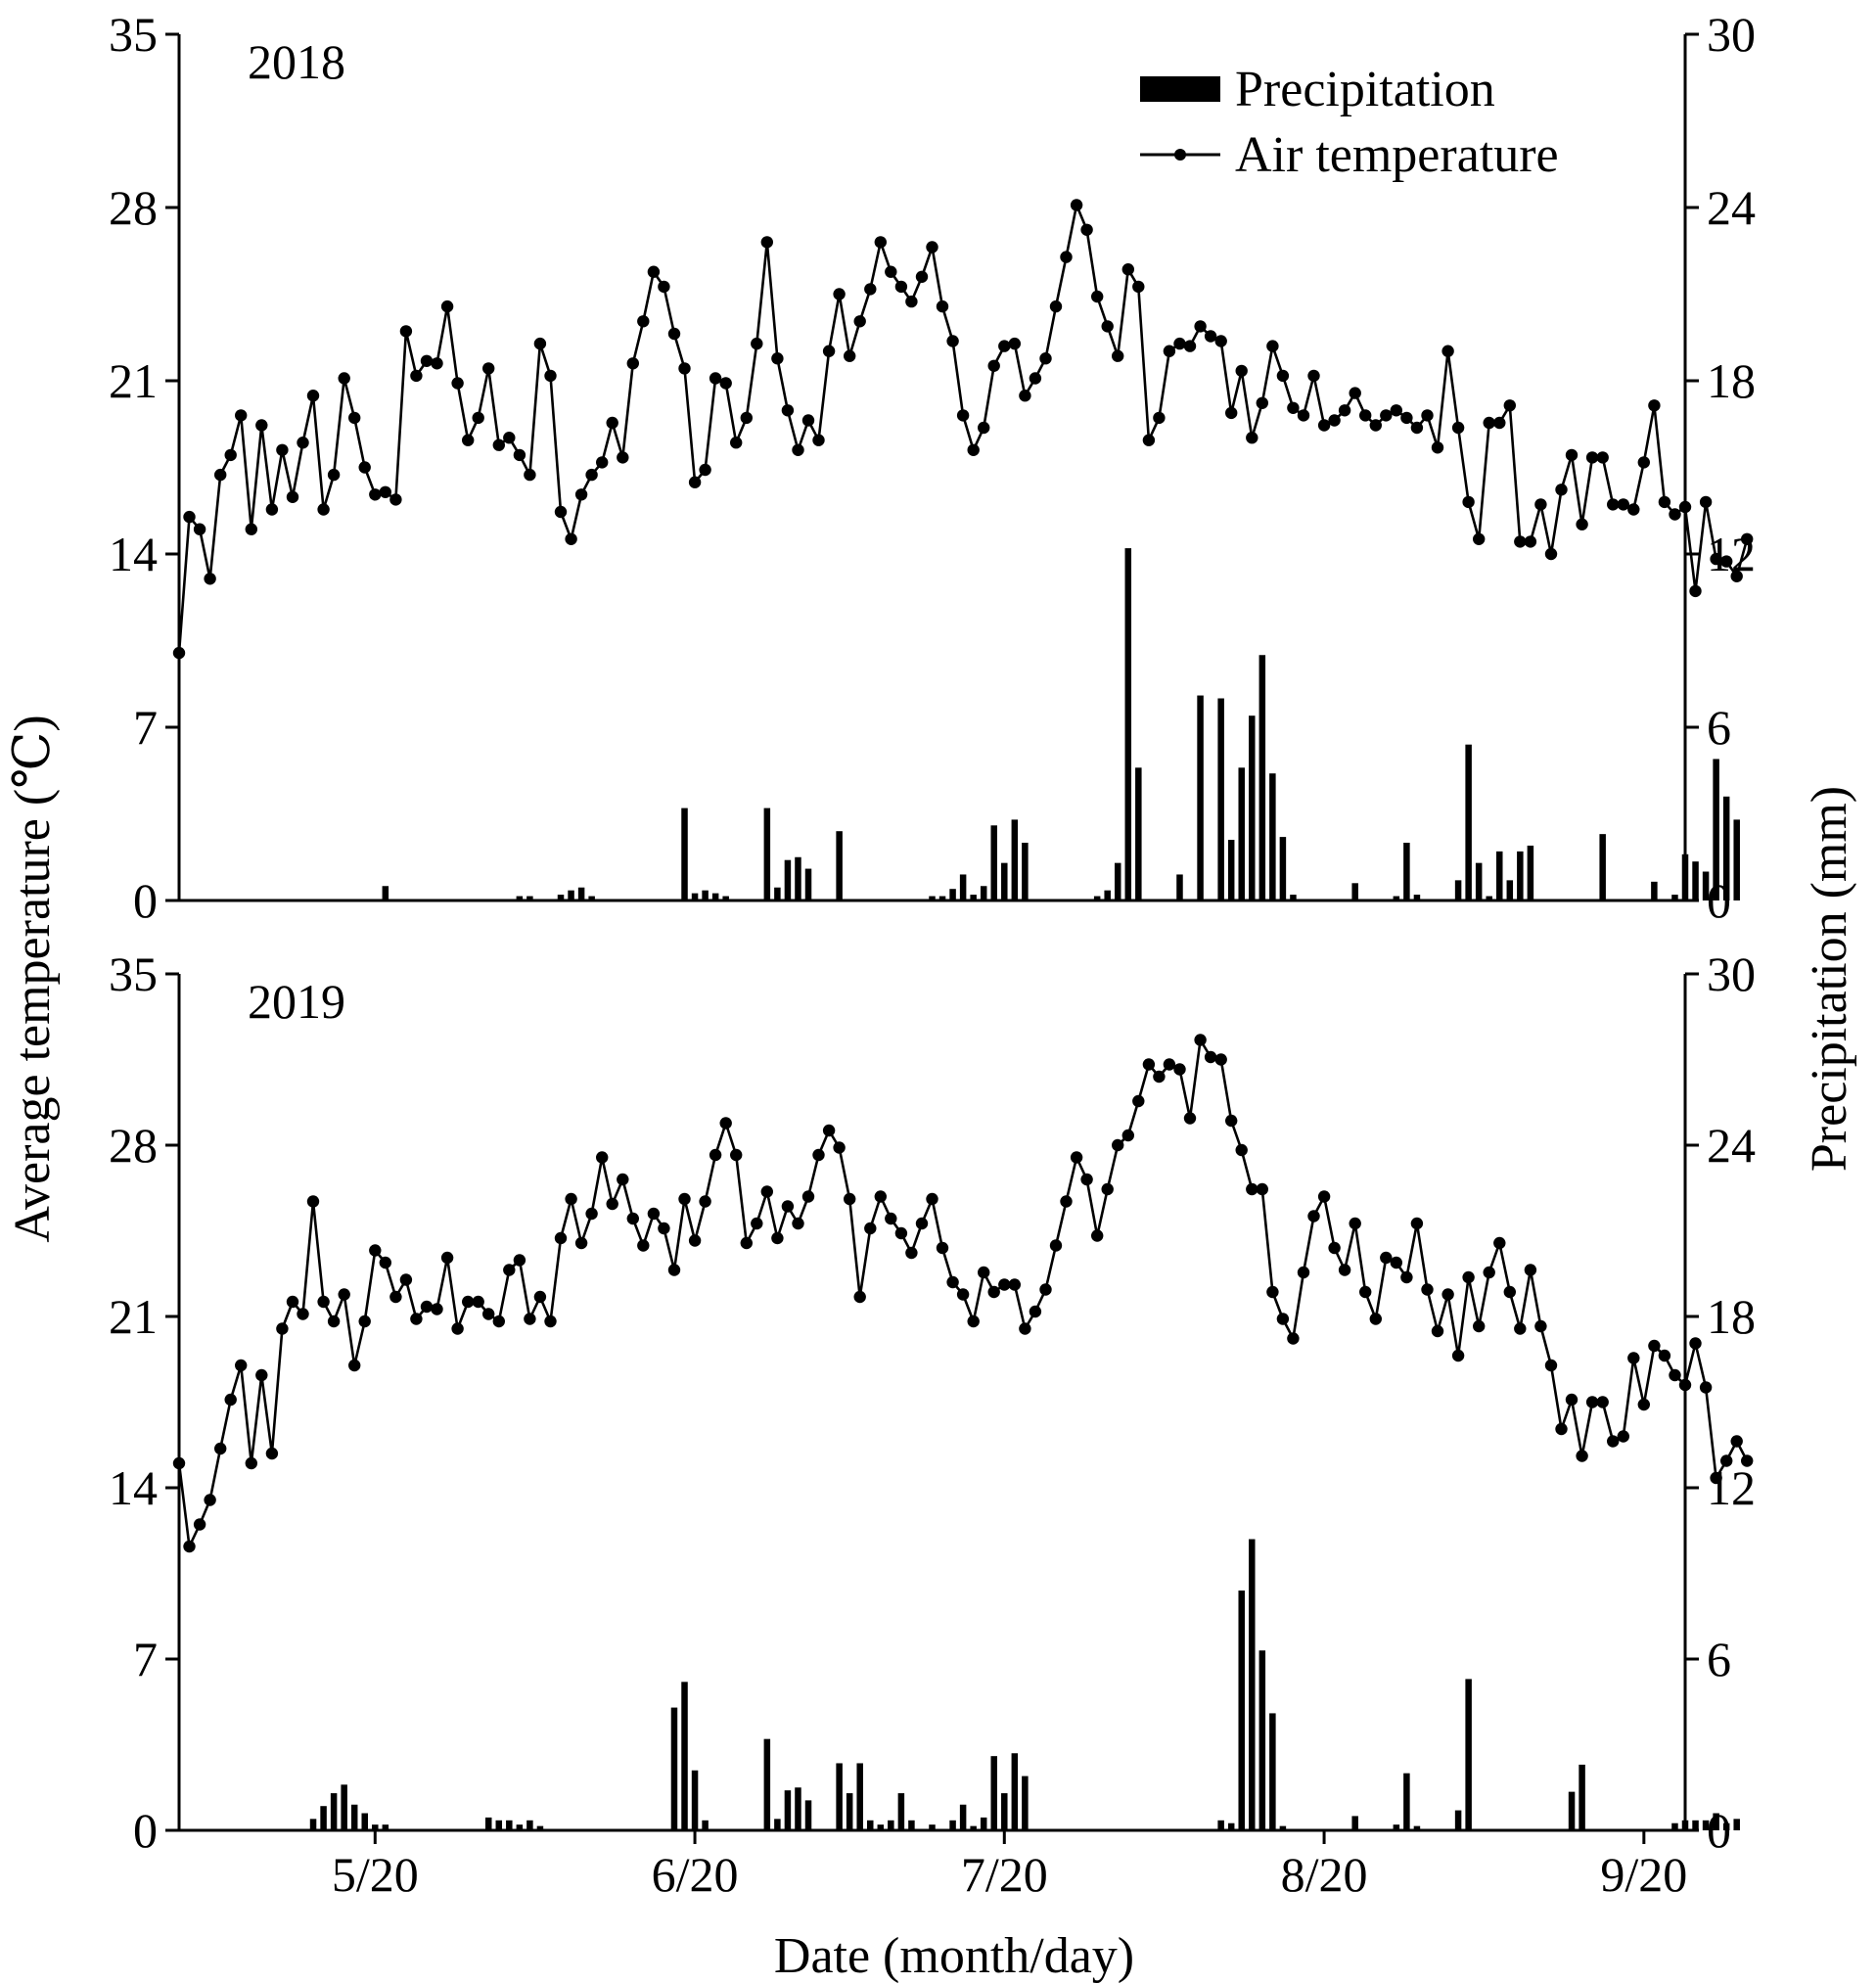  I want to click on y-right-tick-label: 30, so click(1731, 34).